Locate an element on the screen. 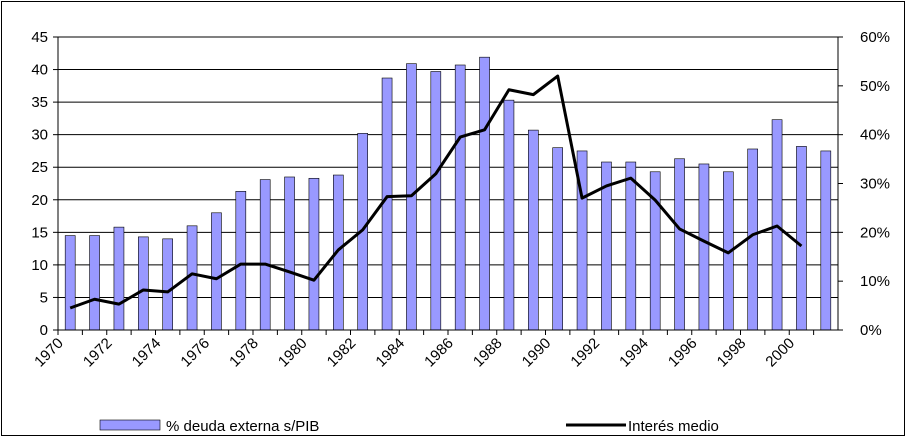 The image size is (906, 442). y-tick-label: 45 is located at coordinates (39, 37).